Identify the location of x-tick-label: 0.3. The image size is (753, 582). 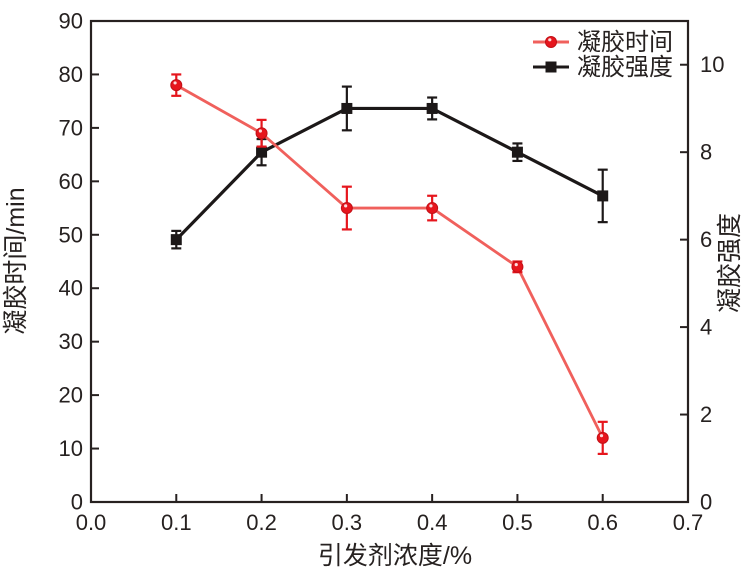
(347, 522).